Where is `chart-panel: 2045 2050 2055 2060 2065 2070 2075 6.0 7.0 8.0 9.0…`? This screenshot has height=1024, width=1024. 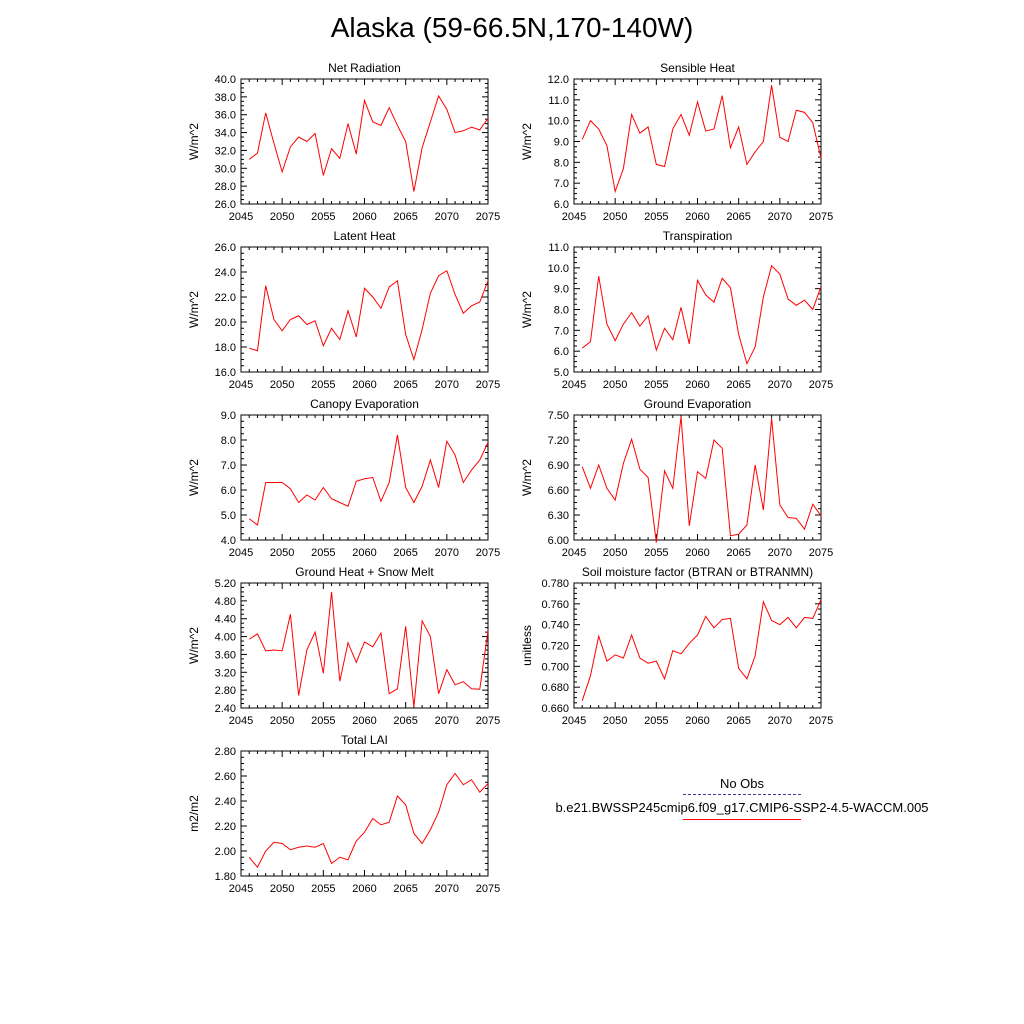 chart-panel: 2045 2050 2055 2060 2065 2070 2075 6.0 7.0 8.0 9.0… is located at coordinates (676, 142).